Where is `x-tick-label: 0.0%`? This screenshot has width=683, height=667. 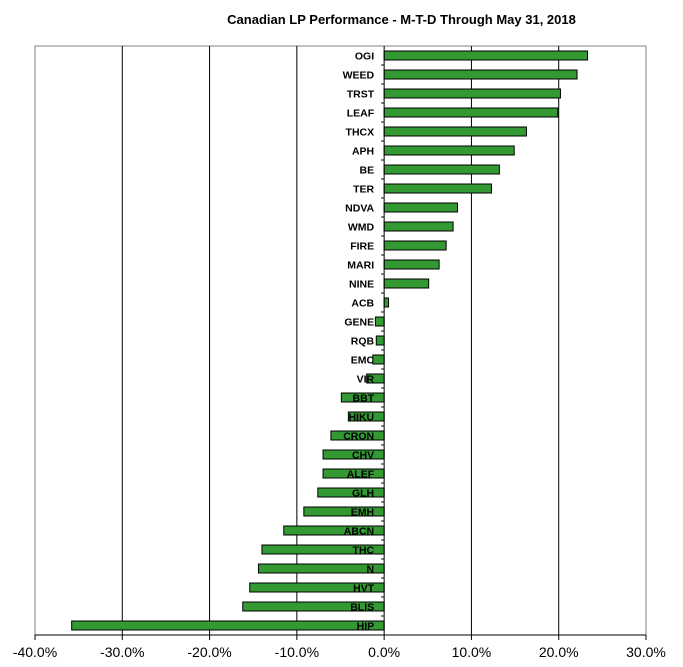
x-tick-label: 0.0% is located at coordinates (384, 652).